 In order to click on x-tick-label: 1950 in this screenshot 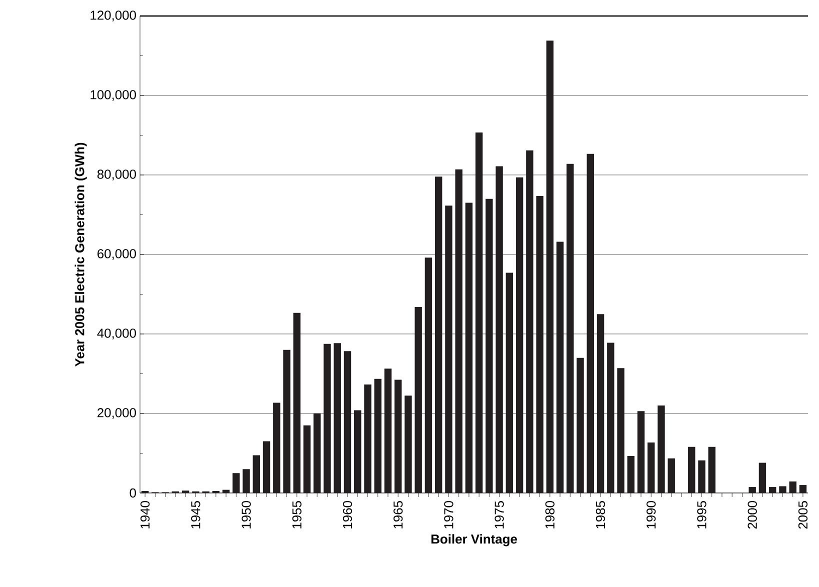, I will do `click(246, 514)`.